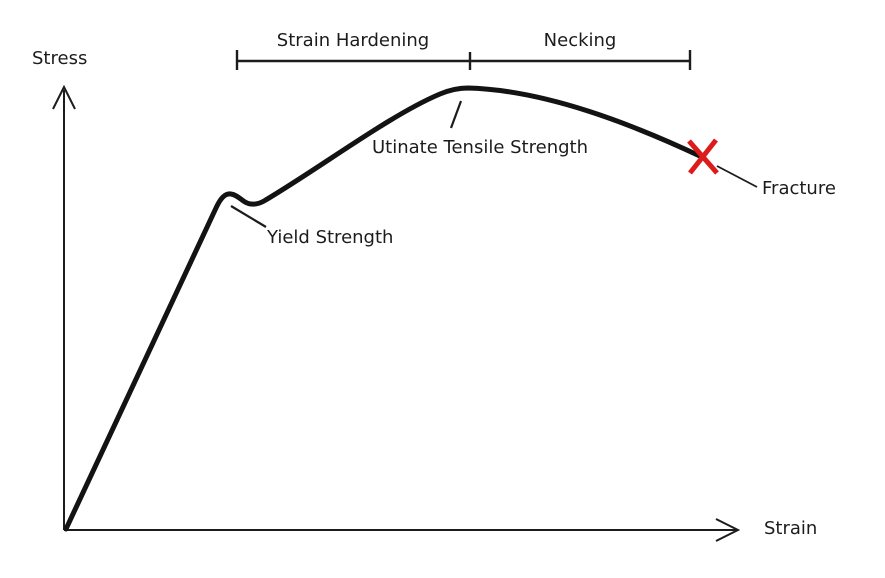  What do you see at coordinates (799, 188) in the screenshot?
I see `fracture-annotation: Fracture` at bounding box center [799, 188].